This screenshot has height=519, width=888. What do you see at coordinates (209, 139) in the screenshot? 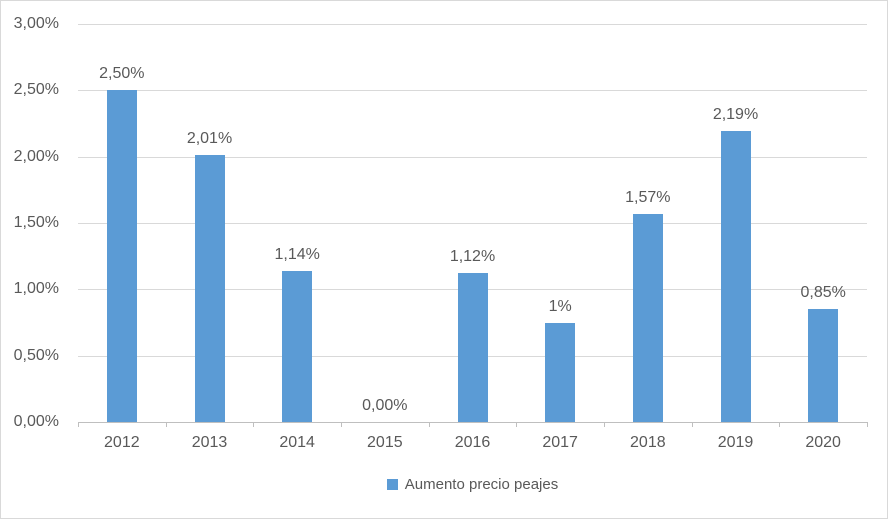
I see `bar-value-label: 2,01%` at bounding box center [209, 139].